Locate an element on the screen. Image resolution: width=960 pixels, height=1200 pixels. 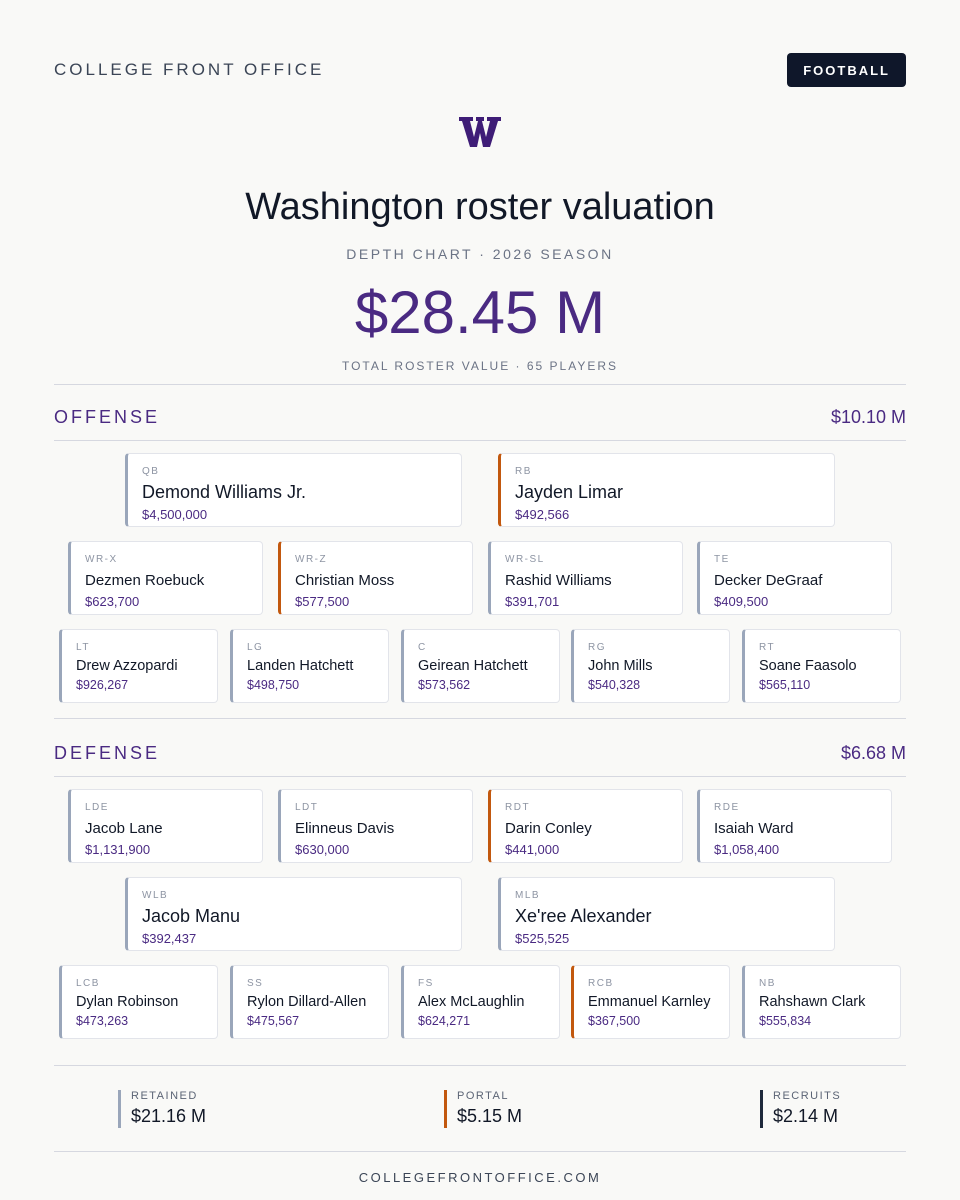
position-label: RDE is located at coordinates (727, 807).